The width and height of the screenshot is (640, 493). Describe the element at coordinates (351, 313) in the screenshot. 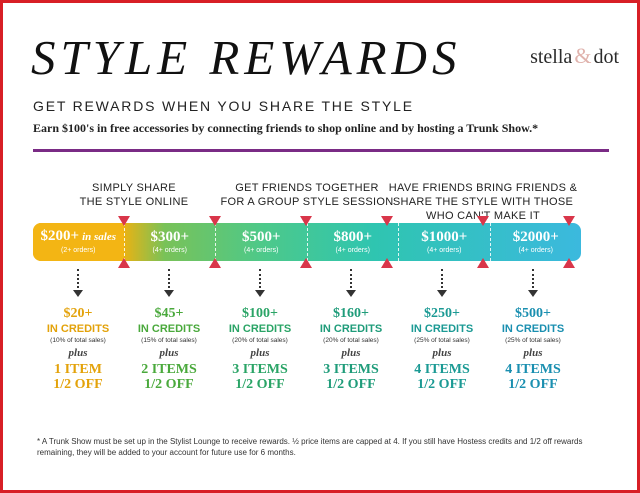

I see `reward-credit-amount: $160+` at that location.